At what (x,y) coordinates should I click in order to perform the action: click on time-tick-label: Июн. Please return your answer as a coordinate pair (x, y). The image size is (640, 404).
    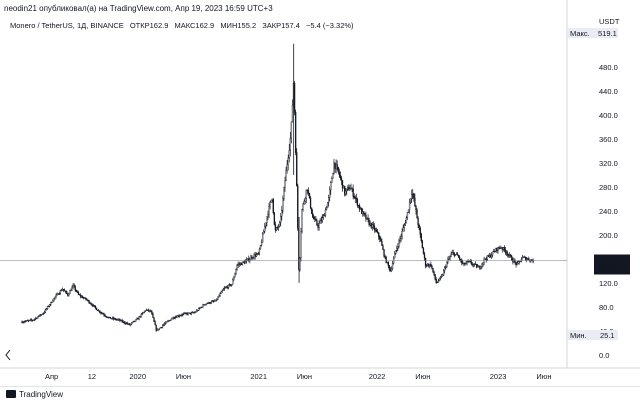
    Looking at the image, I should click on (422, 376).